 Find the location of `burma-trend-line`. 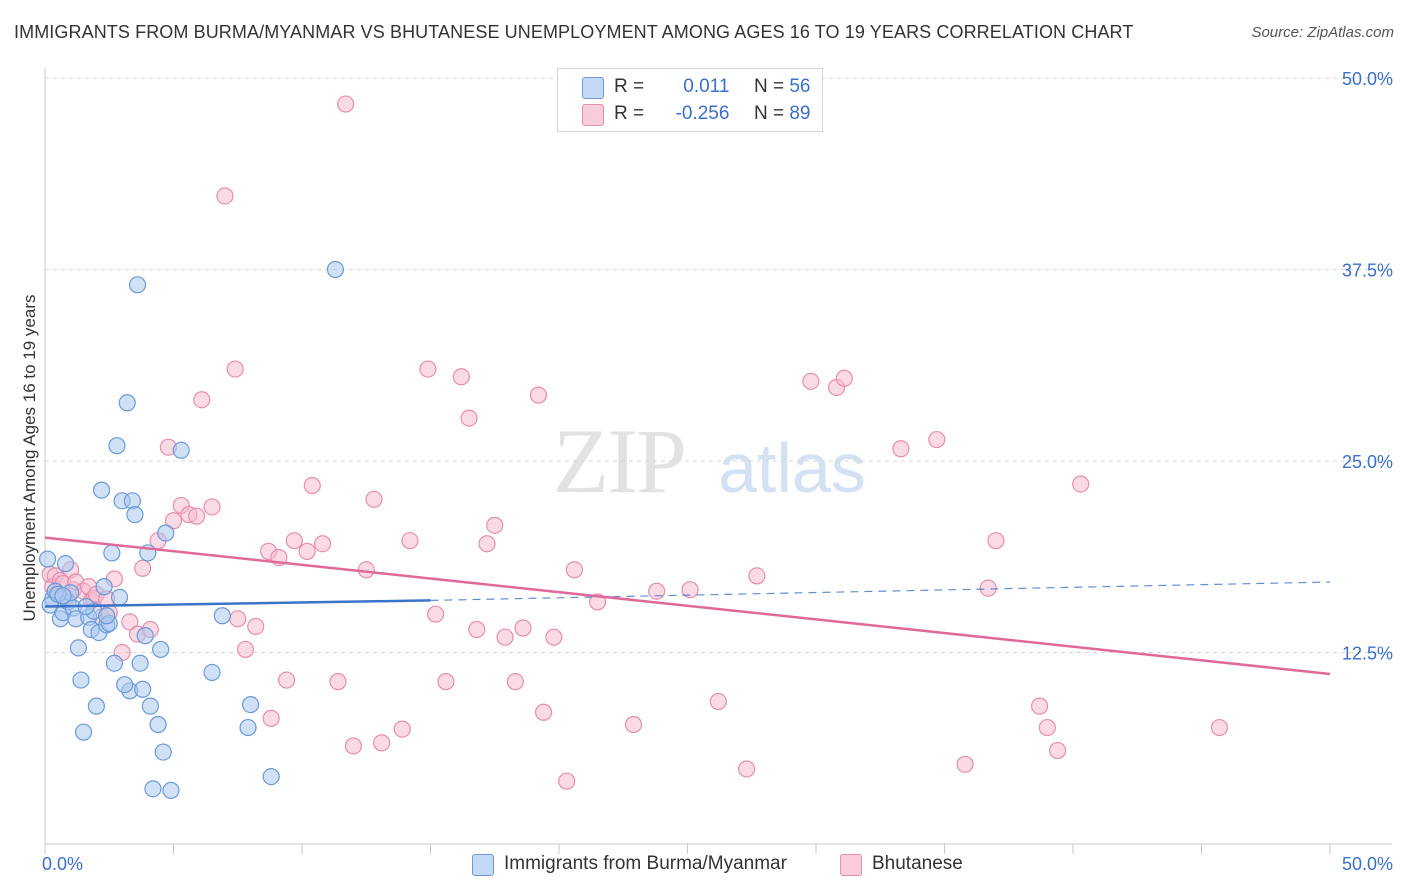

burma-trend-line is located at coordinates (237, 603).